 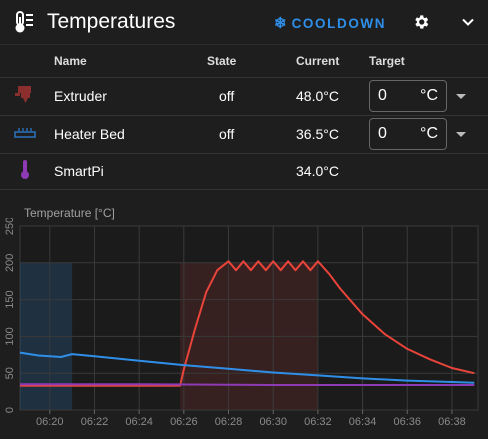 What do you see at coordinates (50, 422) in the screenshot?
I see `x-tick-label: 06:20` at bounding box center [50, 422].